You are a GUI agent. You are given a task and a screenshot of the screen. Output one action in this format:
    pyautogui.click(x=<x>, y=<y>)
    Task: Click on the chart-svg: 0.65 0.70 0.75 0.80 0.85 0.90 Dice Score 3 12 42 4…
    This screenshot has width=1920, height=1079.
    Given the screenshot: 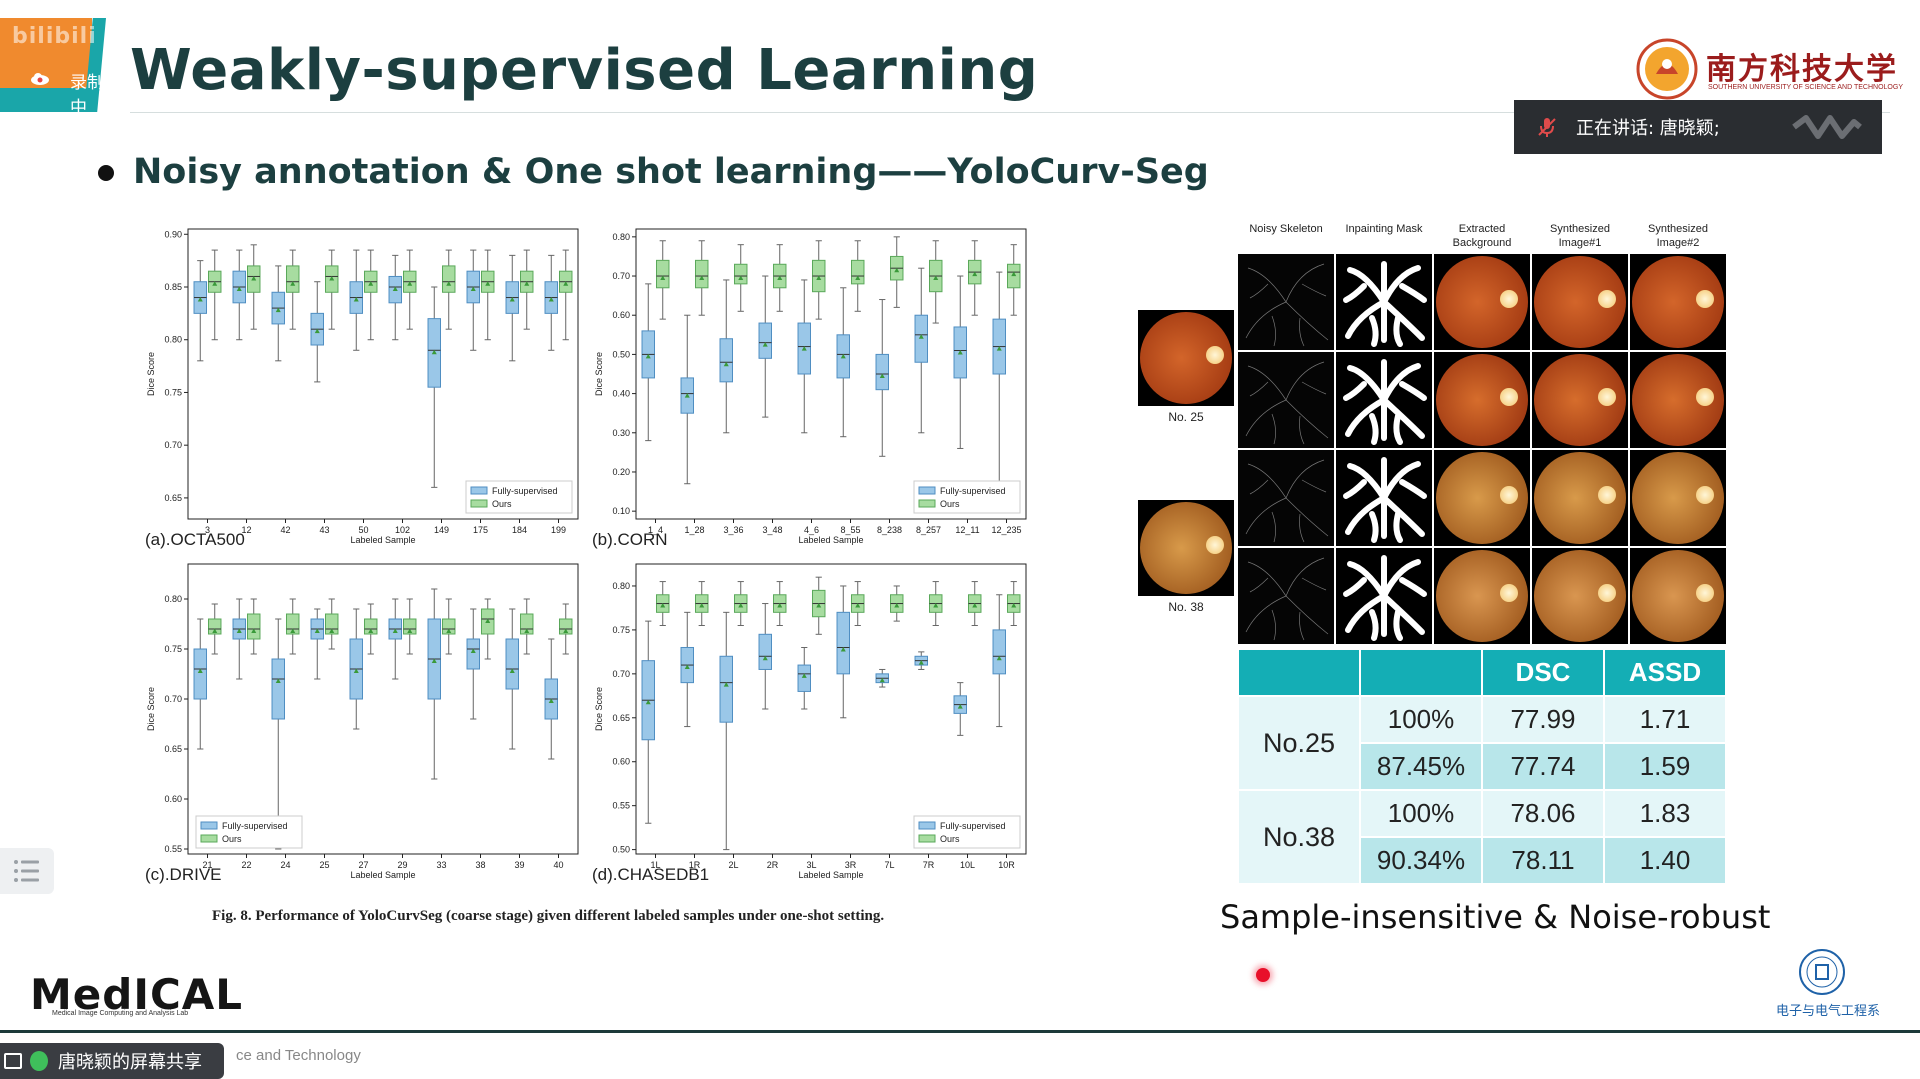 What is the action you would take?
    pyautogui.click(x=362, y=386)
    